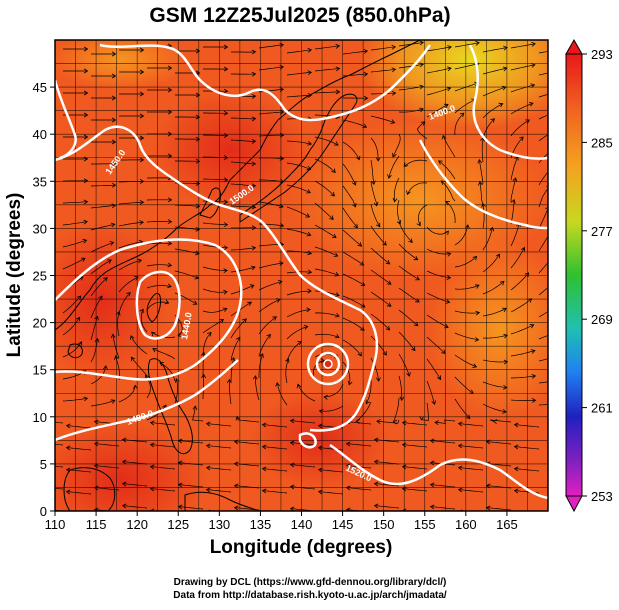 Image resolution: width=619 pixels, height=610 pixels. I want to click on y-tick-label: 25, so click(40, 276).